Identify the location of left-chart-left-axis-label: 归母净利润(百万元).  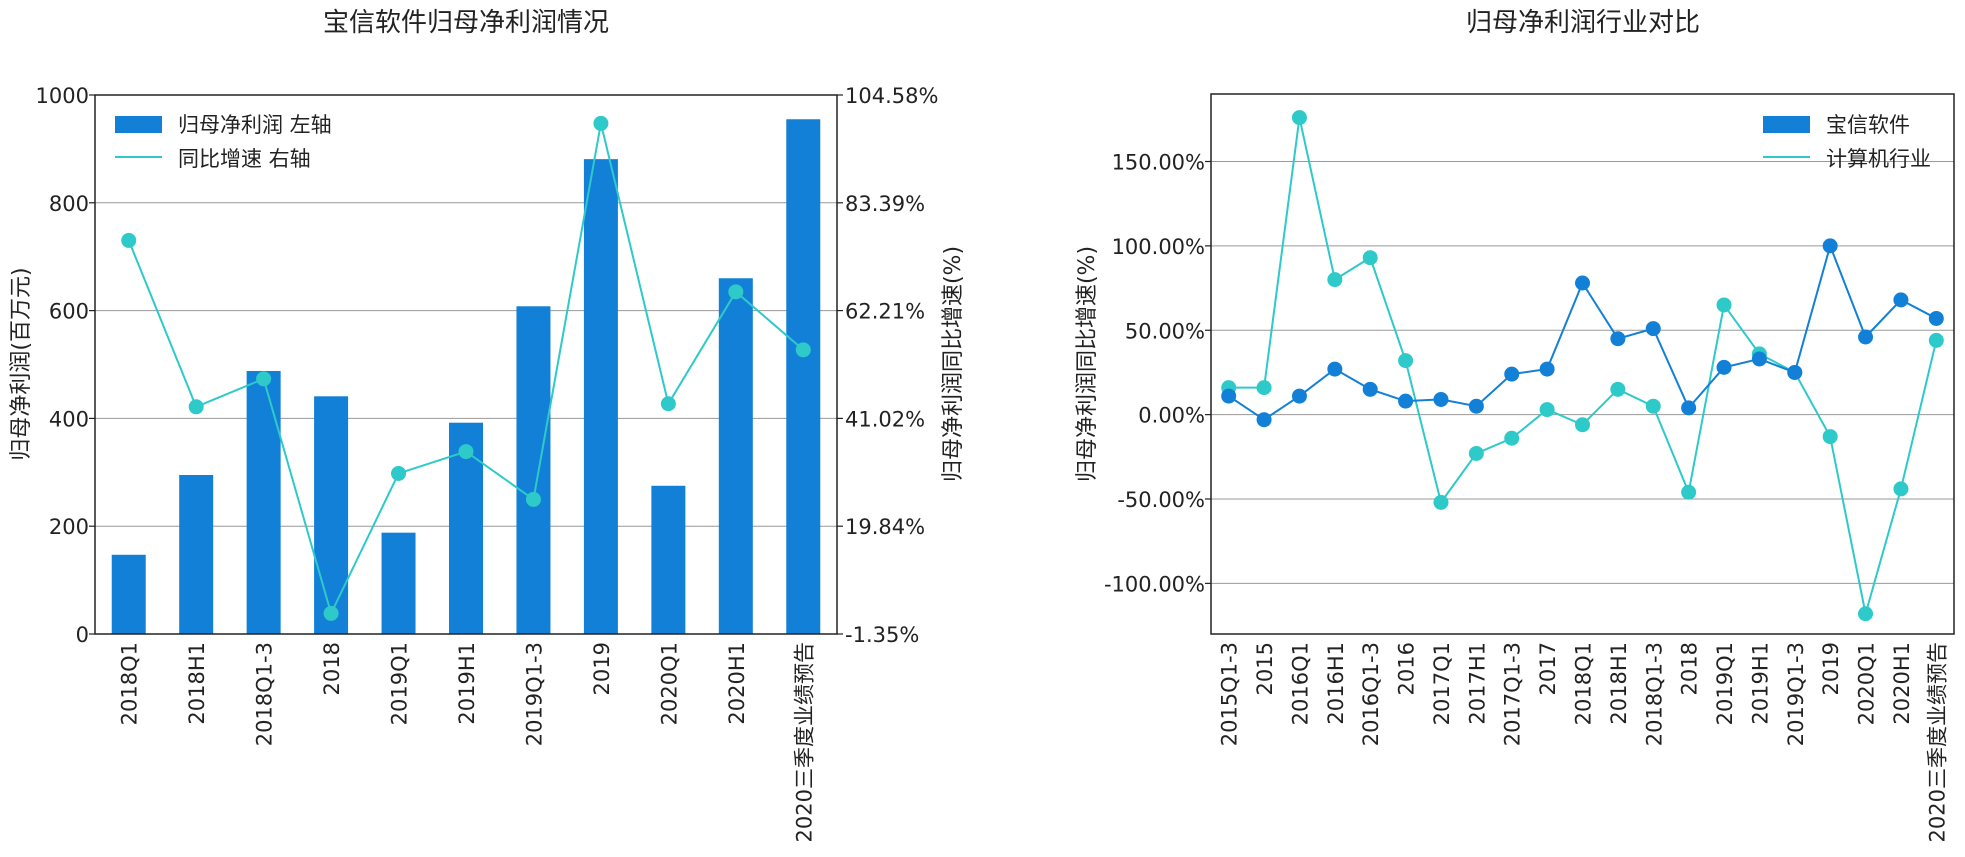
(21, 363).